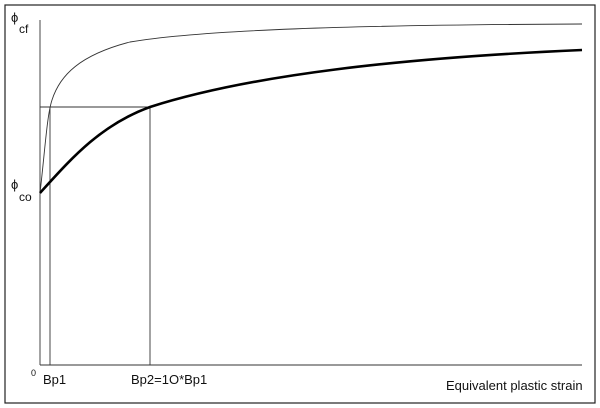 This screenshot has height=408, width=600. What do you see at coordinates (33, 373) in the screenshot?
I see `origin-label: 0` at bounding box center [33, 373].